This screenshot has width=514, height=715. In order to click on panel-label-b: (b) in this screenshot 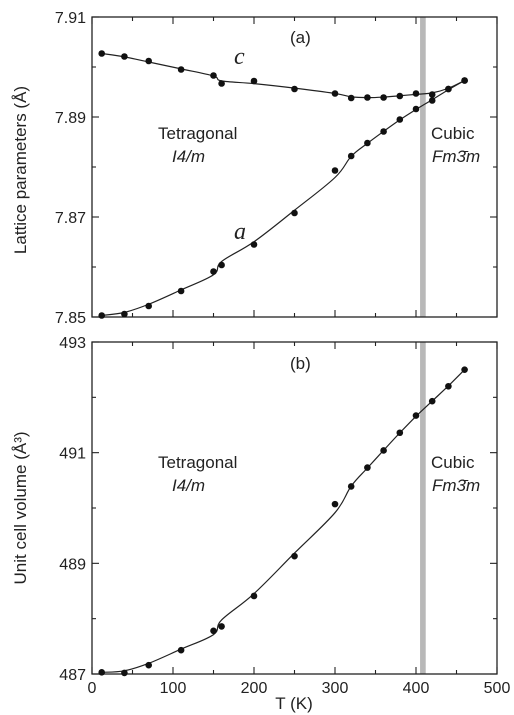, I will do `click(300, 363)`.